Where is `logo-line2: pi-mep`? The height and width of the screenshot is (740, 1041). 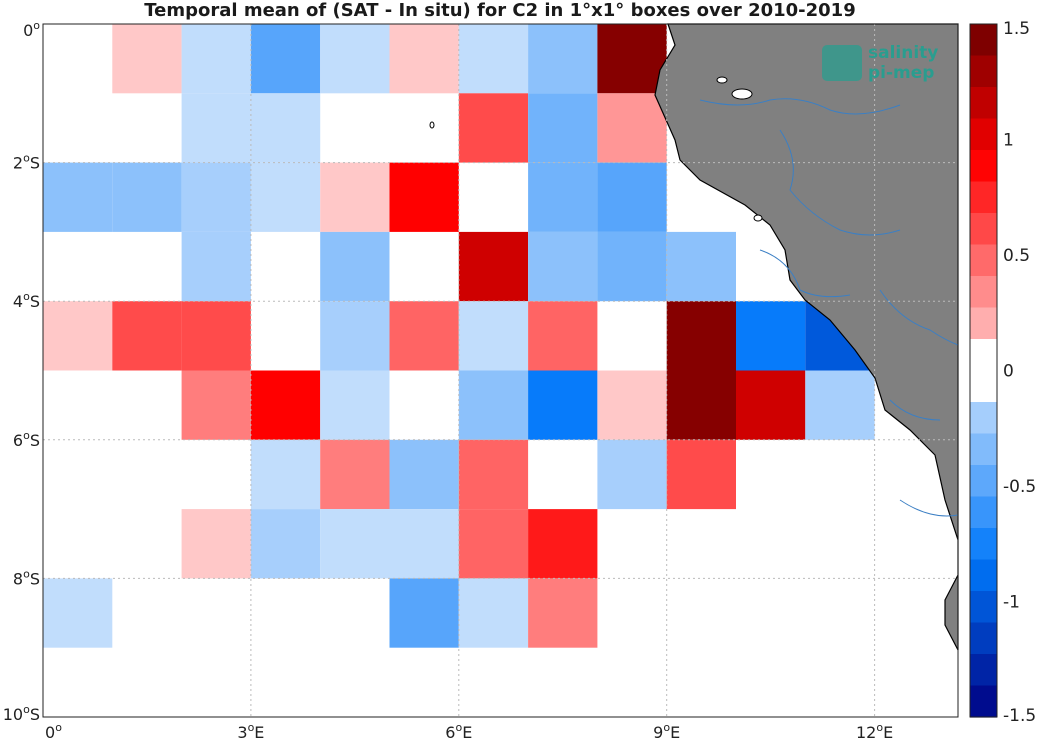
logo-line2: pi-mep is located at coordinates (901, 73).